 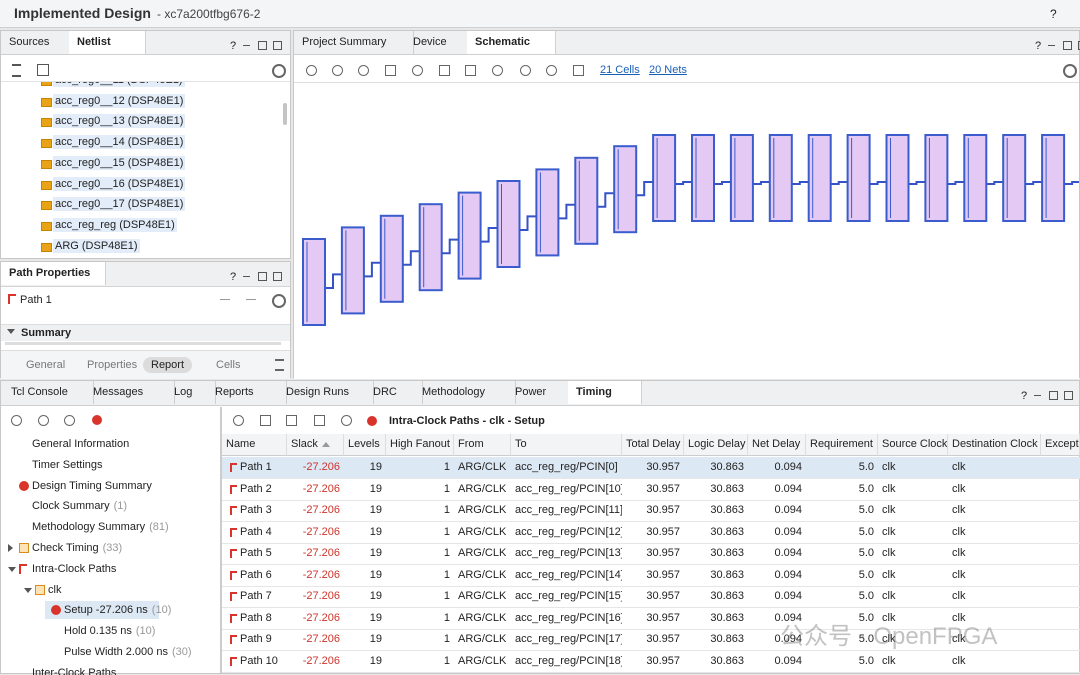 What do you see at coordinates (74, 569) in the screenshot?
I see `tree-item: Intra-Clock Paths` at bounding box center [74, 569].